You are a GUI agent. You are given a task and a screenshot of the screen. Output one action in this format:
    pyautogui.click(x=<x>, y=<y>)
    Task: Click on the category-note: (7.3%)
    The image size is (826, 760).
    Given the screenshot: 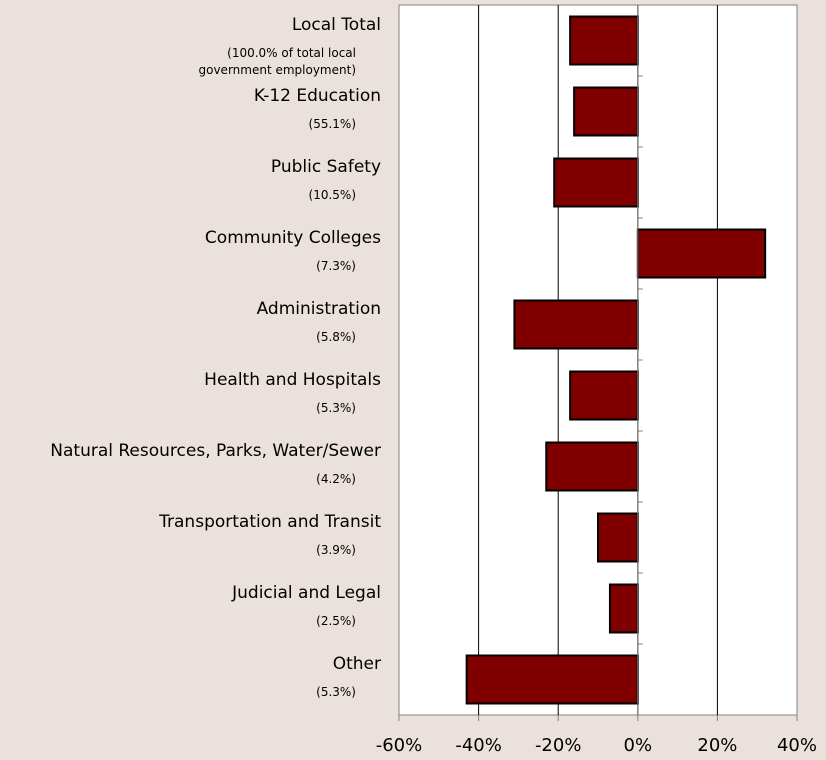 What is the action you would take?
    pyautogui.click(x=336, y=265)
    